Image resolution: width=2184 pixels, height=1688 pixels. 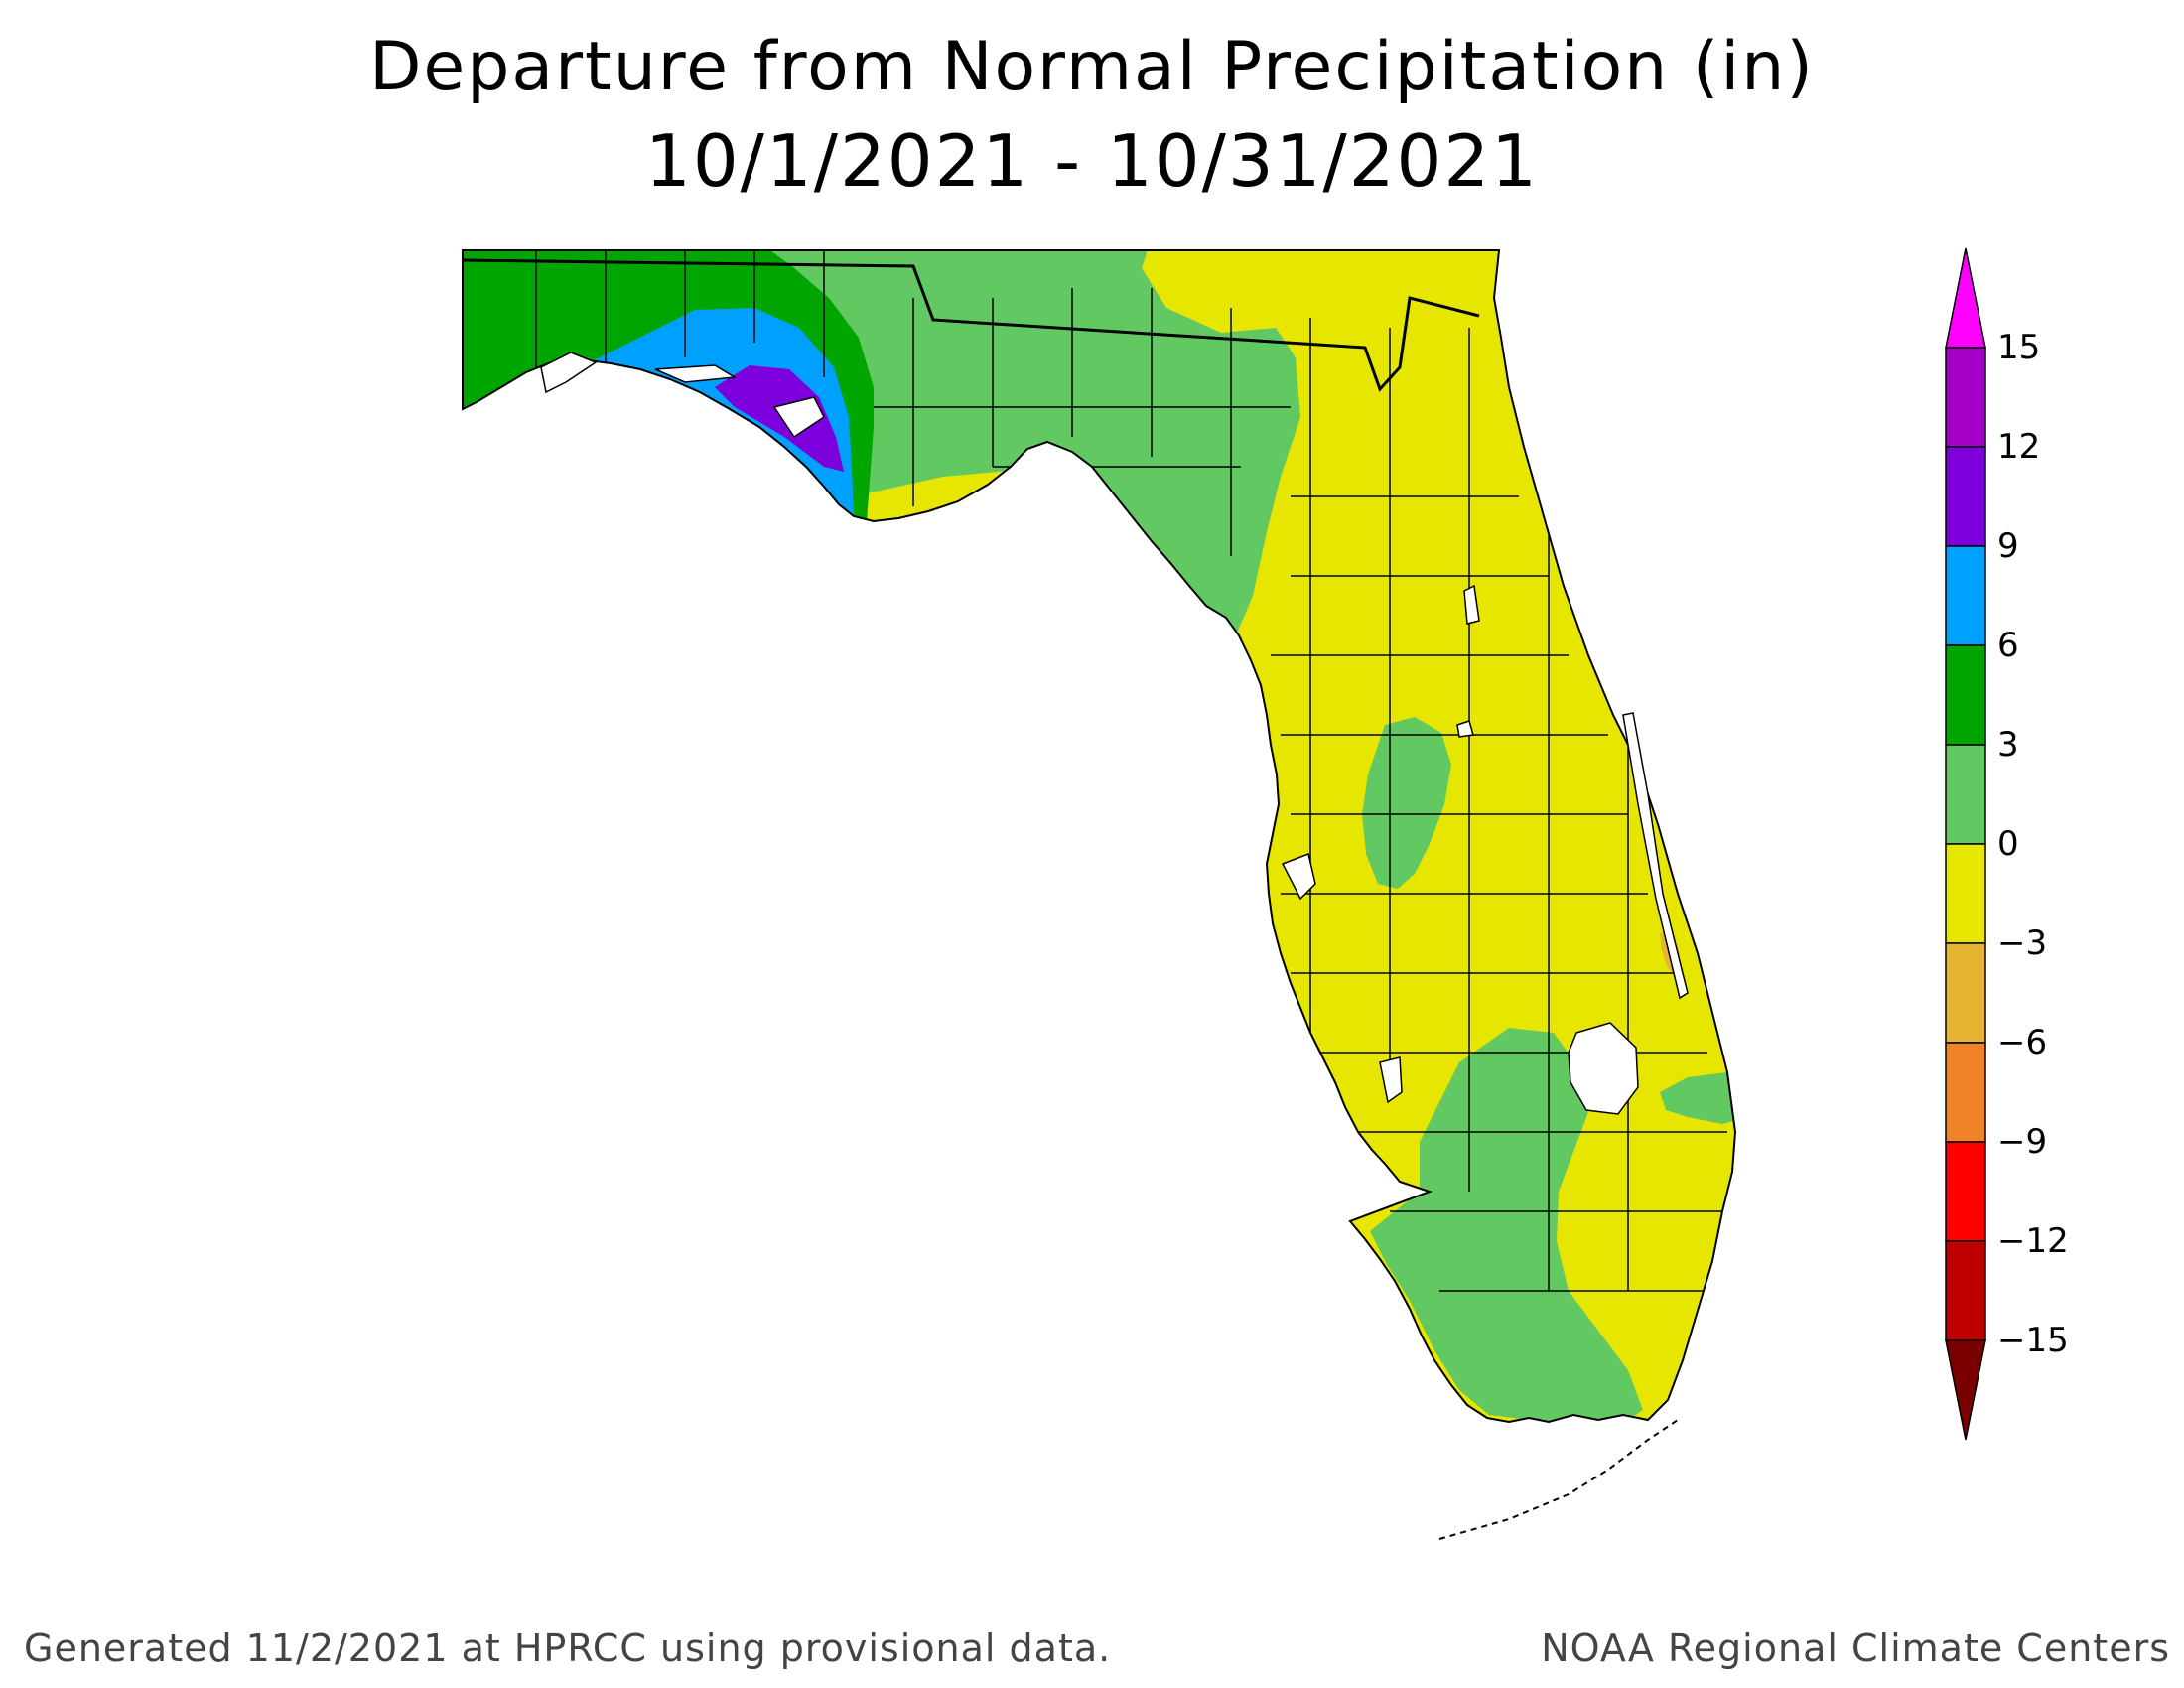 I want to click on shade-wet-0-3-central, so click(x=1406, y=803).